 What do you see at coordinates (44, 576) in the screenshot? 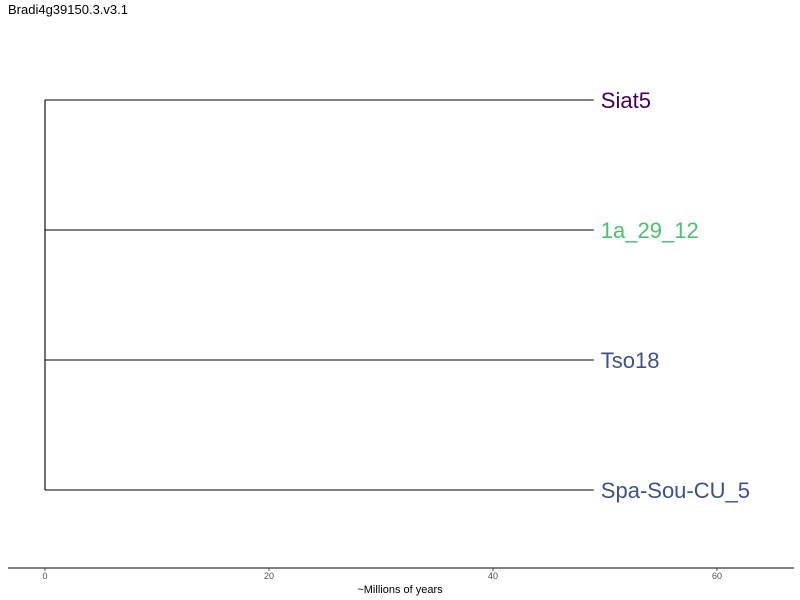
I see `x-tick-label-1: 0` at bounding box center [44, 576].